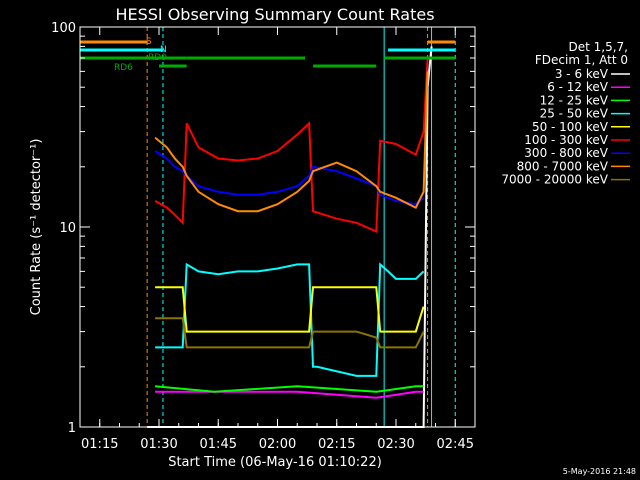 The width and height of the screenshot is (640, 480). What do you see at coordinates (578, 87) in the screenshot?
I see `legend-label-6-12-kev: 6 - 12 keV` at bounding box center [578, 87].